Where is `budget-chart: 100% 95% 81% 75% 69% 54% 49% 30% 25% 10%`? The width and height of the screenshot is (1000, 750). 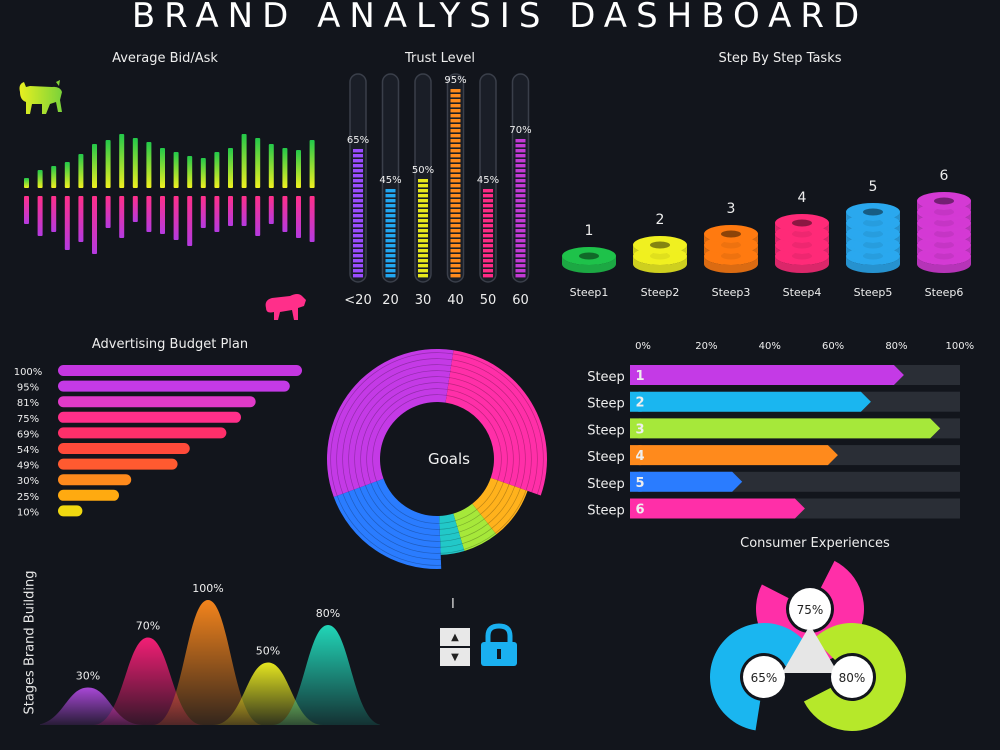
budget-chart: 100% 95% 81% 75% 69% 54% 49% 30% 25% 10% is located at coordinates (158, 441).